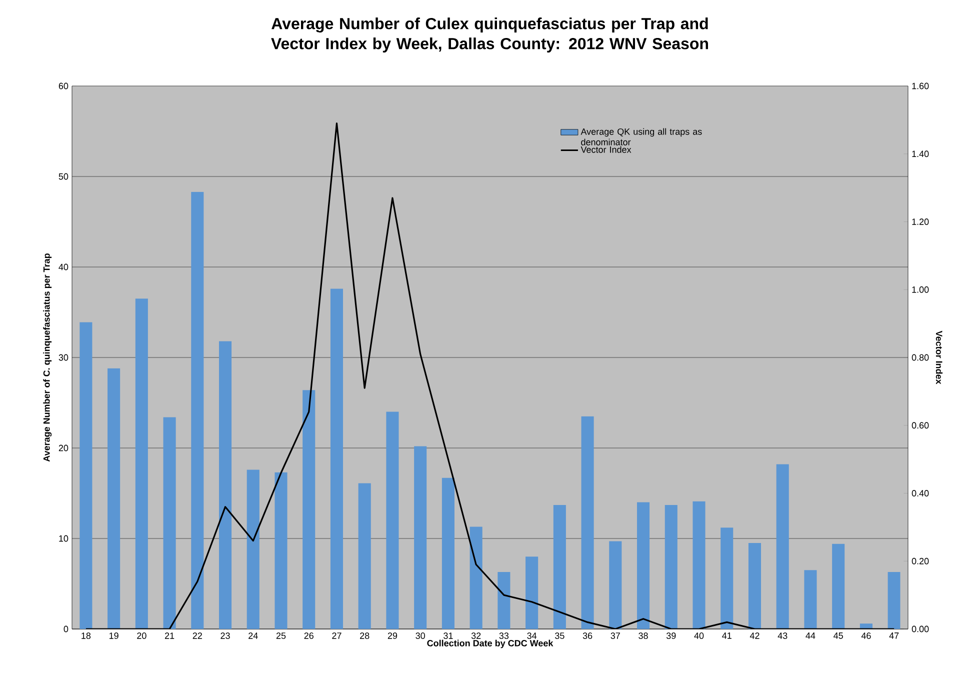 Image resolution: width=977 pixels, height=673 pixels. I want to click on x-axis-title: Collection Date by CDC Week, so click(490, 644).